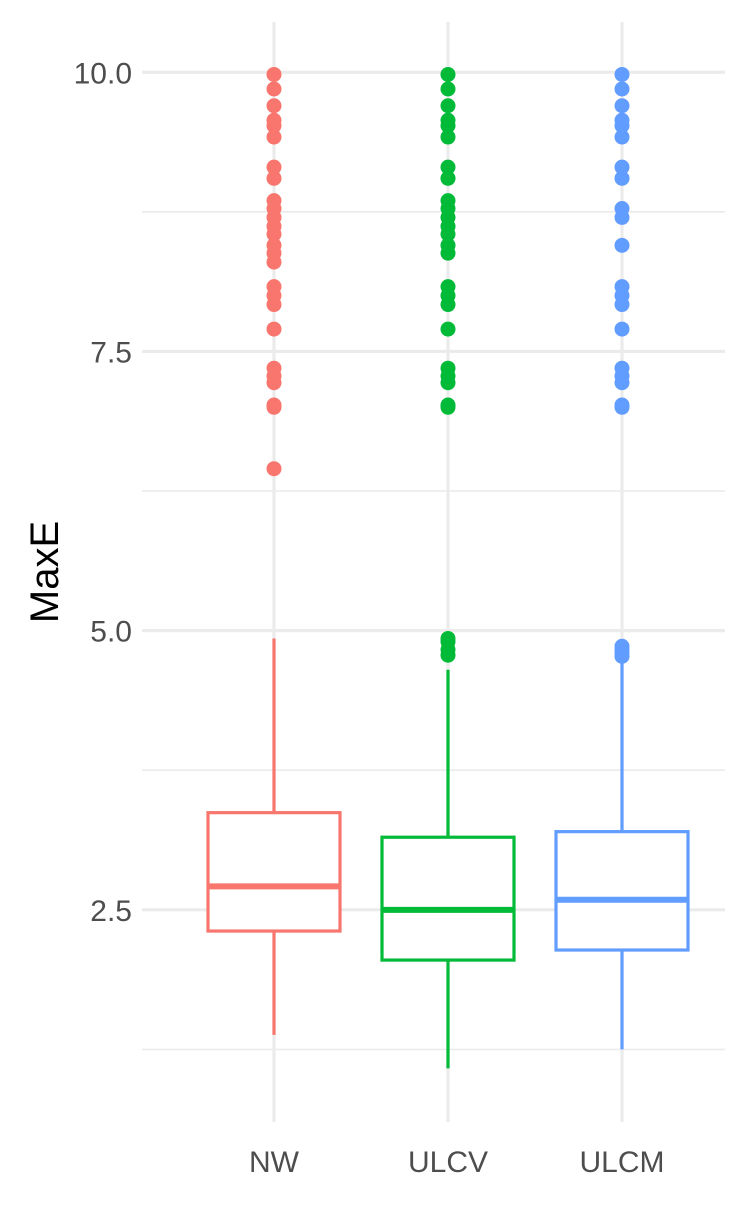 Image resolution: width=750 pixels, height=1205 pixels. What do you see at coordinates (111, 352) in the screenshot?
I see `y-tick-label: 7.5` at bounding box center [111, 352].